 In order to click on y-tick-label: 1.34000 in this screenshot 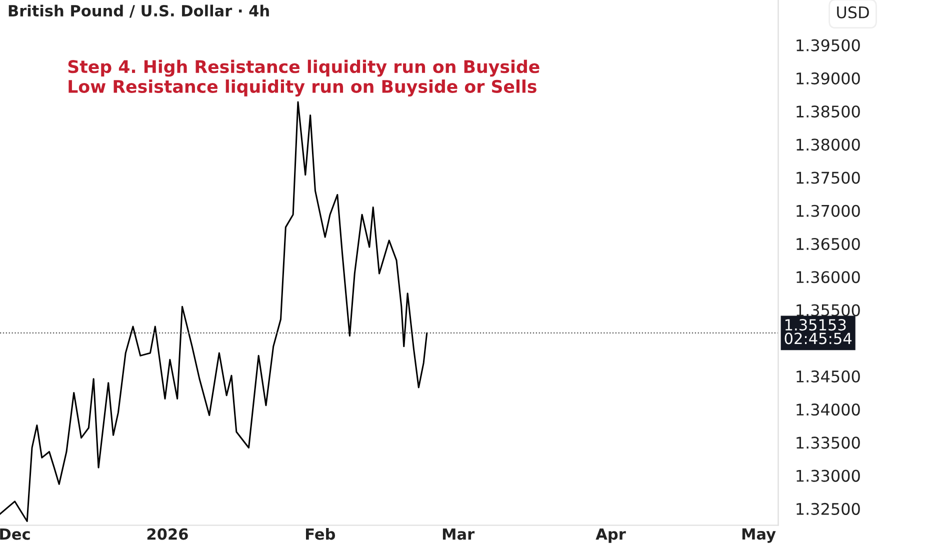, I will do `click(828, 410)`.